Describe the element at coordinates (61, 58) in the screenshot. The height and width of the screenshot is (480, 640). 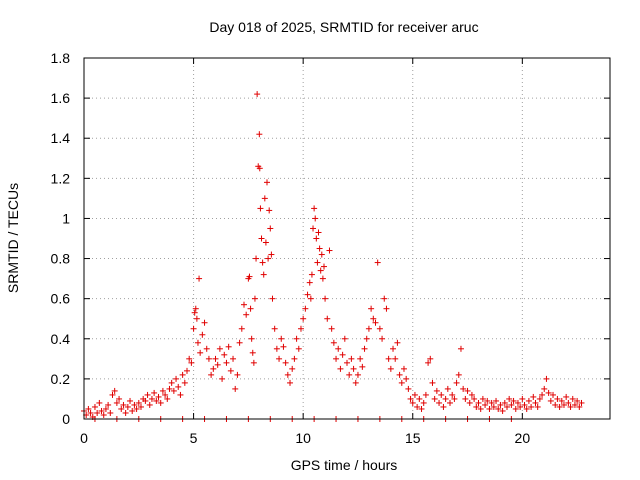
I see `y-tick-label: 1.8` at that location.